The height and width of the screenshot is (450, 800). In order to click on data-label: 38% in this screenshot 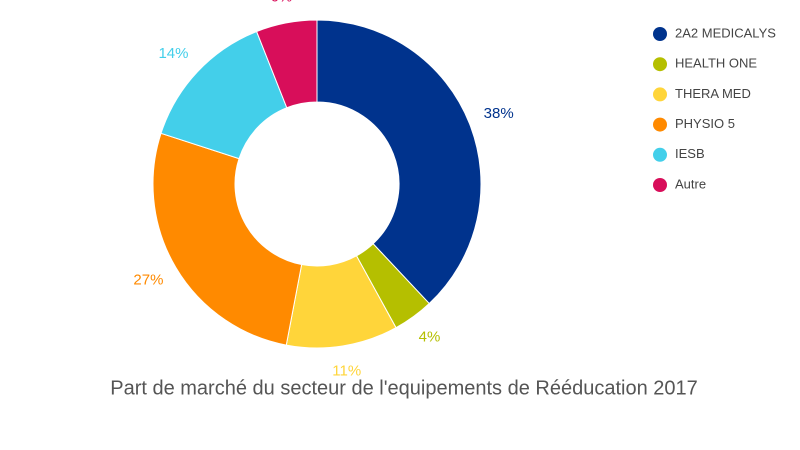, I will do `click(499, 113)`.